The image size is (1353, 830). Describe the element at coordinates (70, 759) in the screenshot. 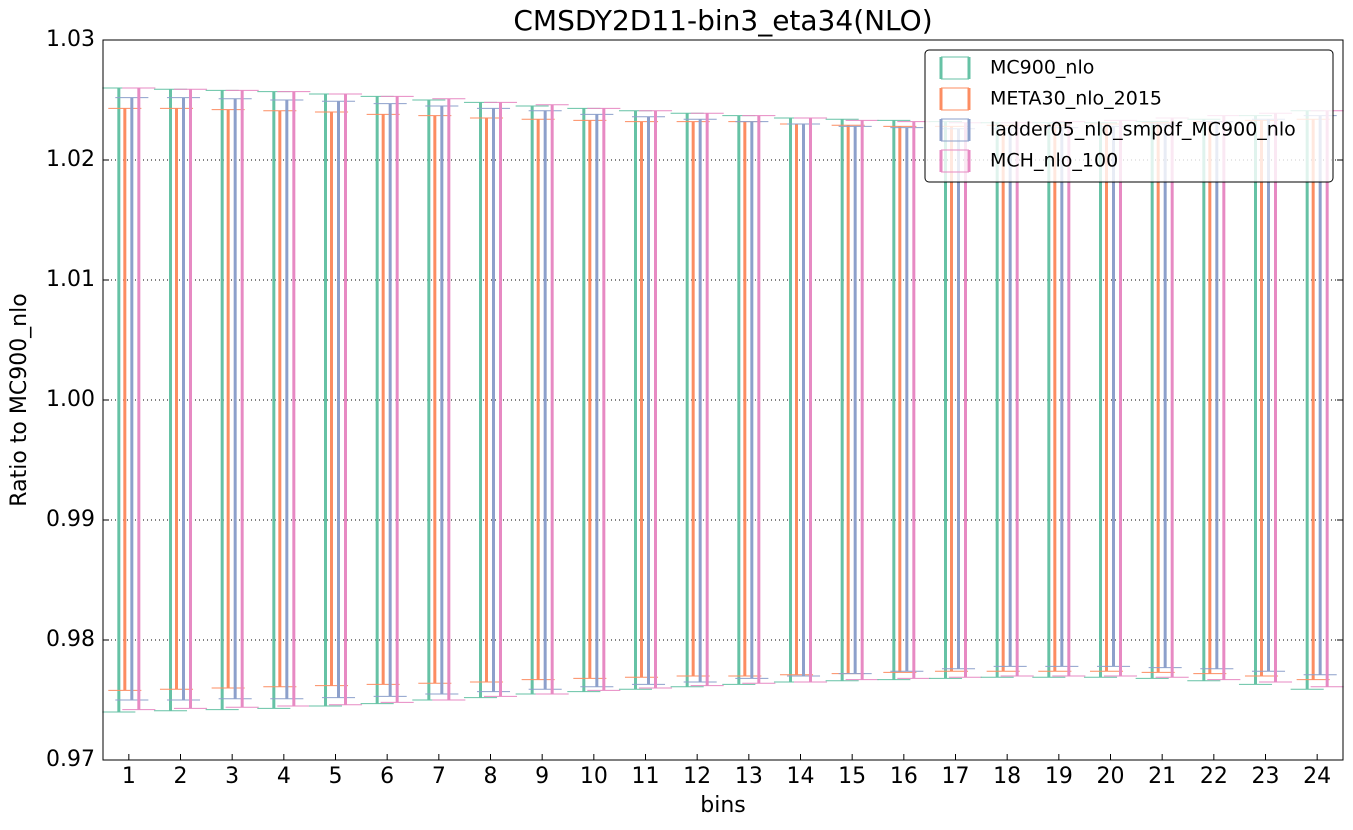

I see `y-tick-label: 0.97` at that location.